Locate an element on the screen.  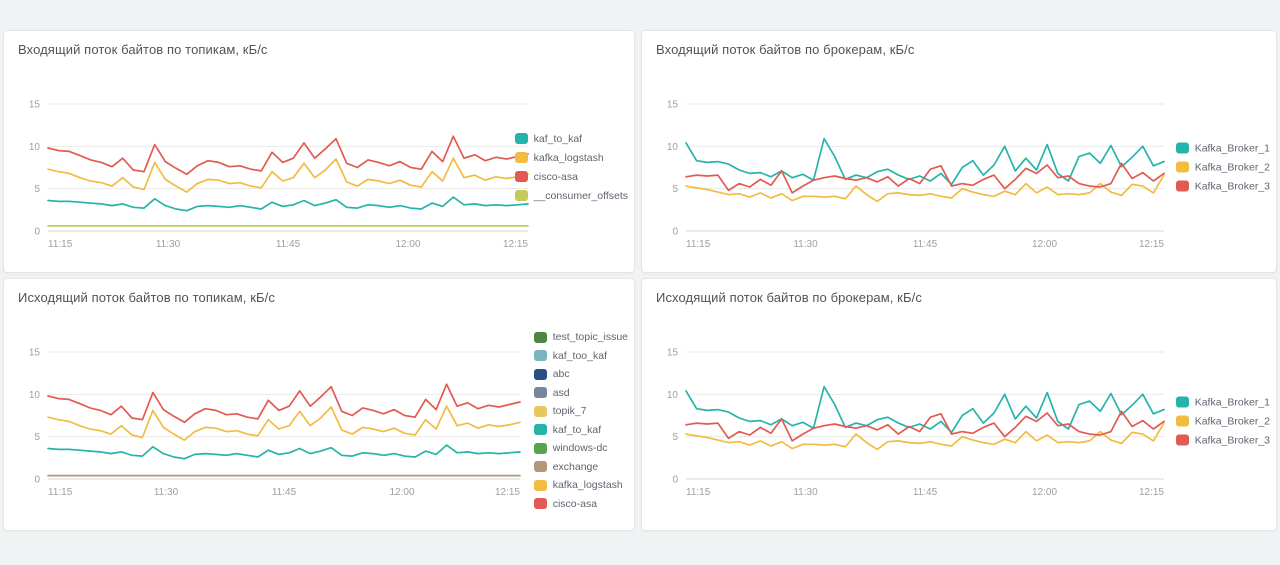
series-line-cisco-asa is located at coordinates (284, 403).